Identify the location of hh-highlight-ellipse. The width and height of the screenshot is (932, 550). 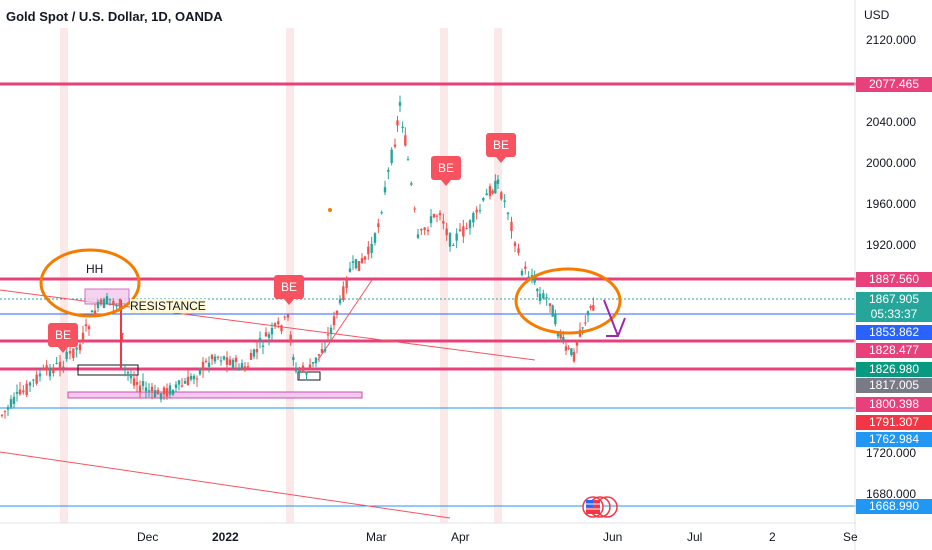
(90, 283).